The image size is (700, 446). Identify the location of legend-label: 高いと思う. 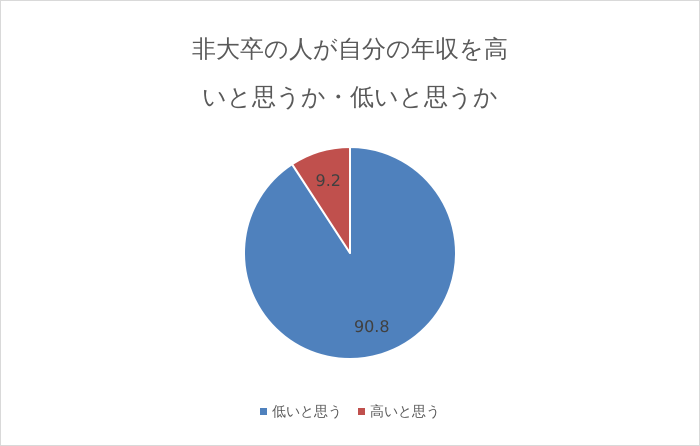
(405, 412).